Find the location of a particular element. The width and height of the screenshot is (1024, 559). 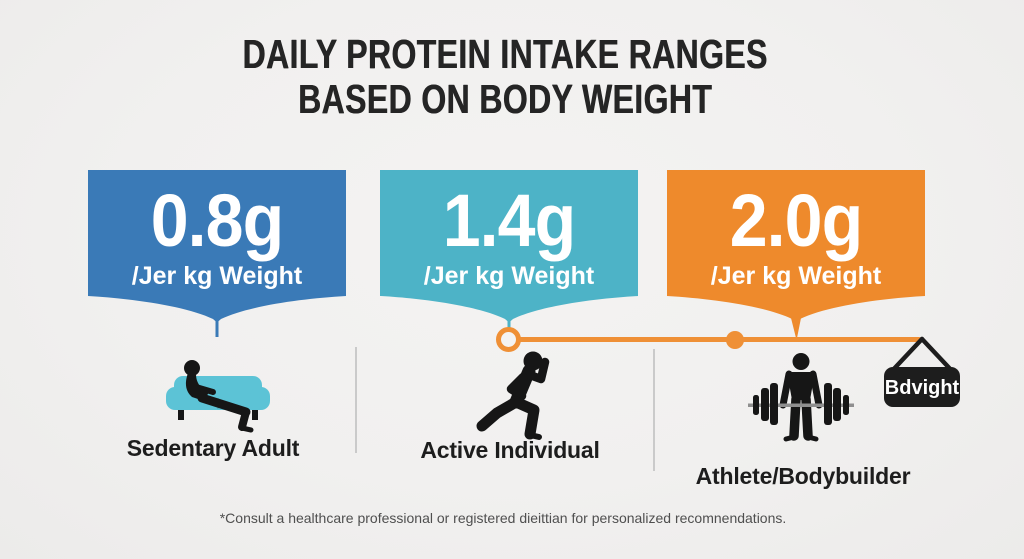

group-label-sedentary: Sedentary Adult is located at coordinates (213, 448).